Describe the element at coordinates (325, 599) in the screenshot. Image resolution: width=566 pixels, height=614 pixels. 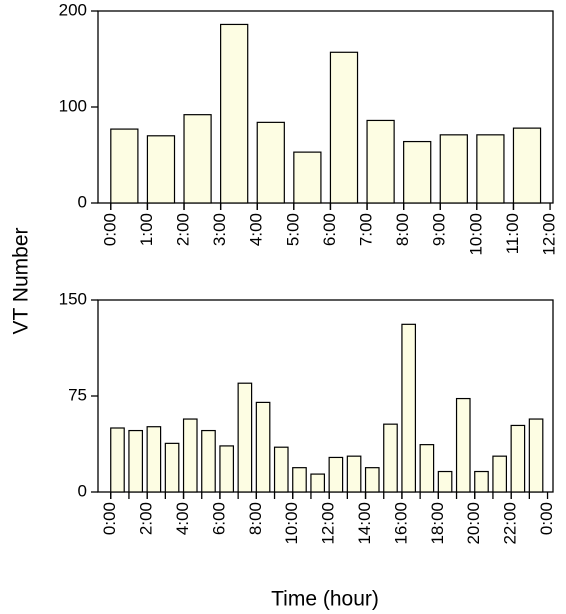
I see `x-axis-label: Time (hour)` at that location.